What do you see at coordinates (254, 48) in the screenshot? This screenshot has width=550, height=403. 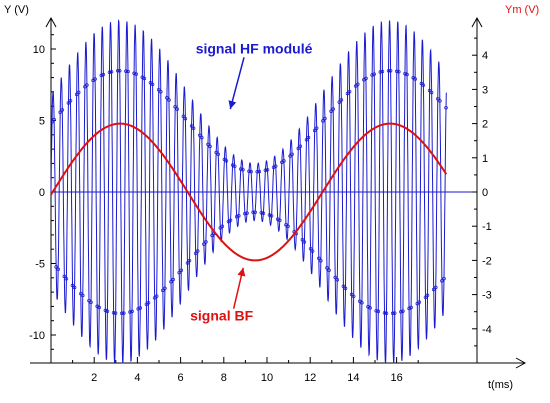 I see `annotation-label-0: signal HF modulé` at bounding box center [254, 48].